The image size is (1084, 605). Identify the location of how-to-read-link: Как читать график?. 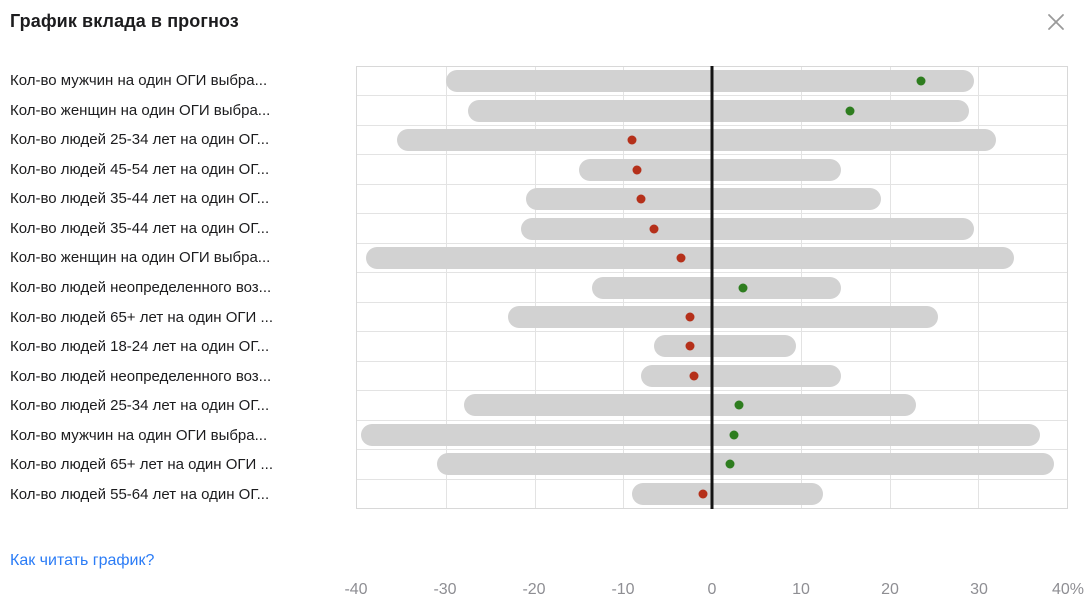
(82, 560).